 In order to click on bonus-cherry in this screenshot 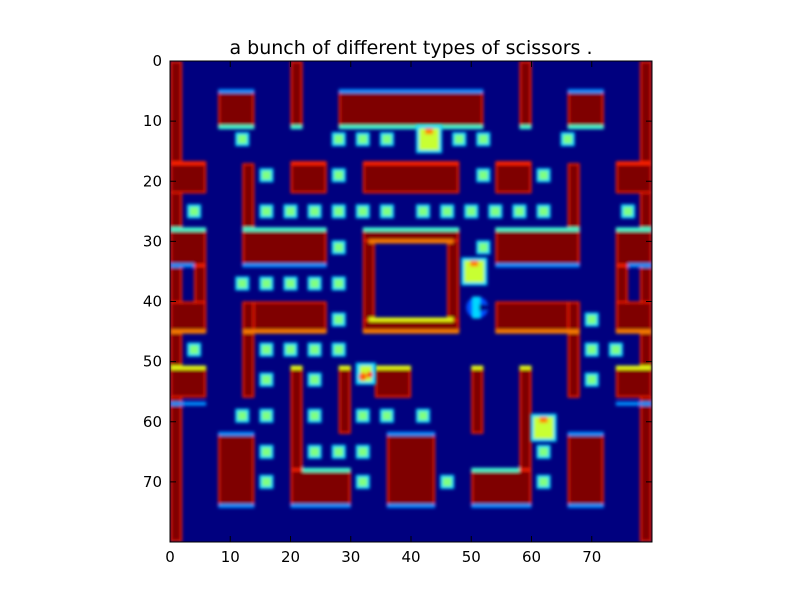, I will do `click(362, 376)`.